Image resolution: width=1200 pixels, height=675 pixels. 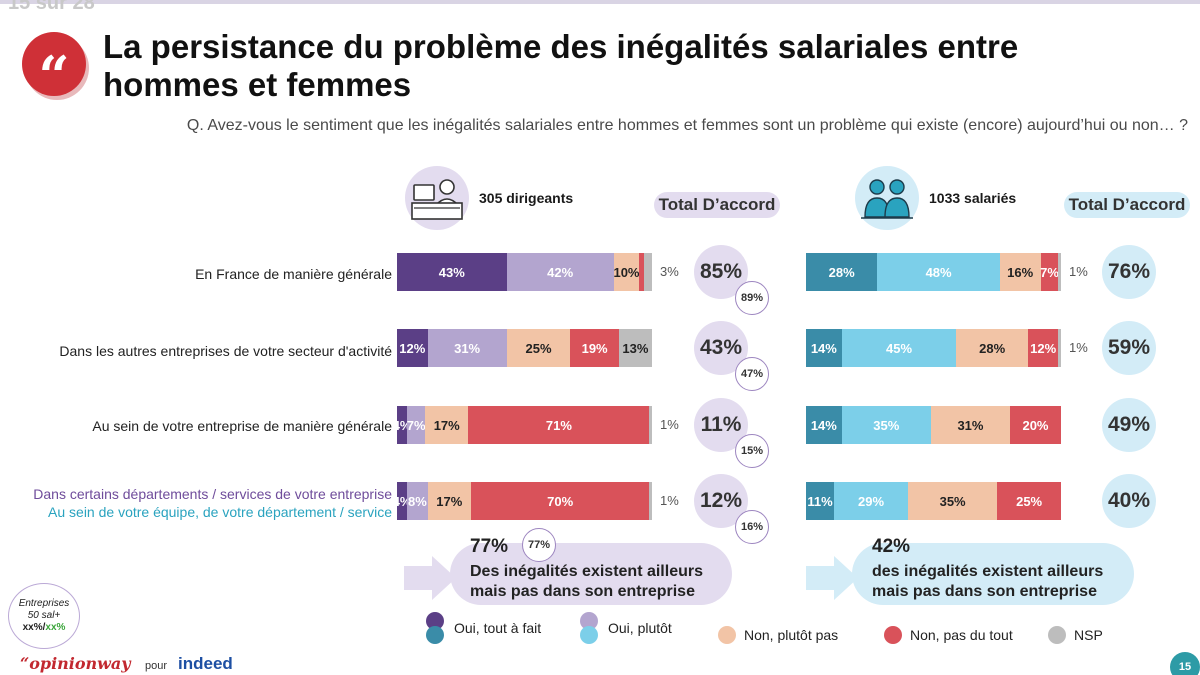 I want to click on salaries-bar-row-2: 14% 45% 28% 12%, so click(x=934, y=348).